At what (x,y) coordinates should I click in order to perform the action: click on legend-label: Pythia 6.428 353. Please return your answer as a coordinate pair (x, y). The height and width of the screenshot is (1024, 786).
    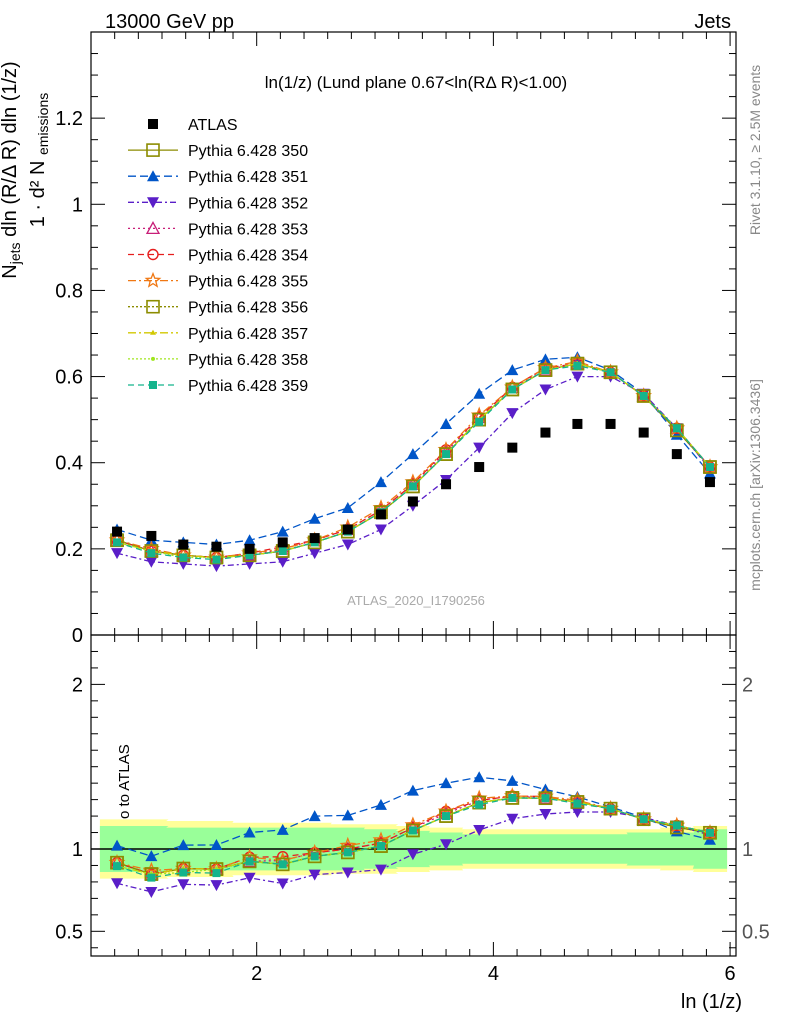
    Looking at the image, I should click on (248, 229).